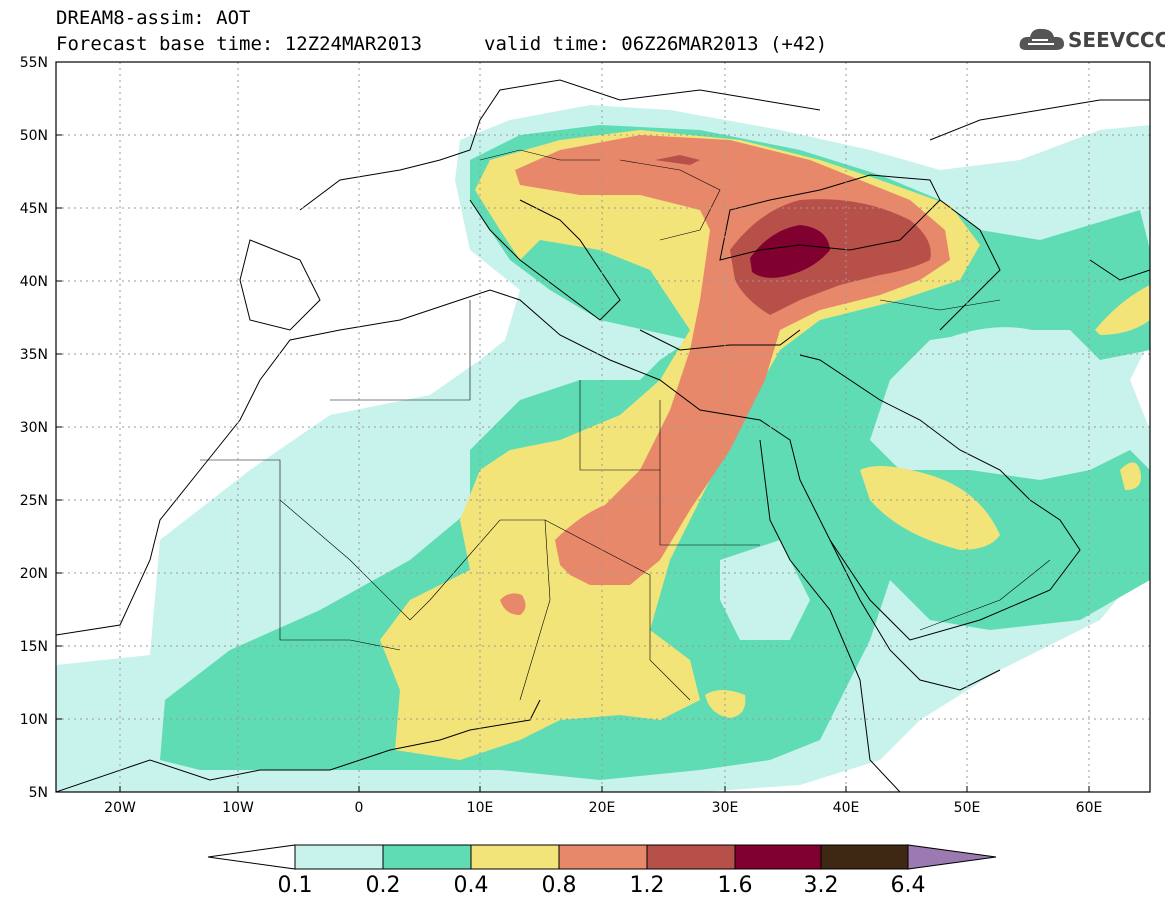 The width and height of the screenshot is (1165, 905). I want to click on title-line-1: DREAM8-assim: AOT, so click(153, 18).